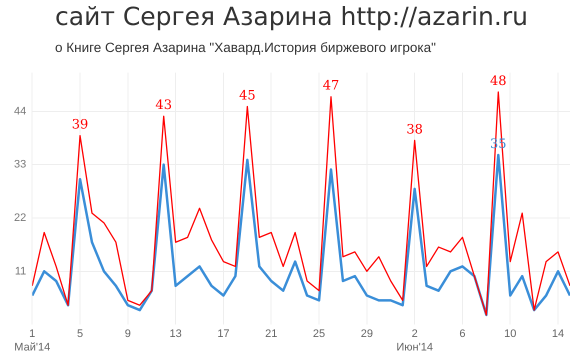 The height and width of the screenshot is (357, 582). I want to click on x-tick-label: 6, so click(462, 334).